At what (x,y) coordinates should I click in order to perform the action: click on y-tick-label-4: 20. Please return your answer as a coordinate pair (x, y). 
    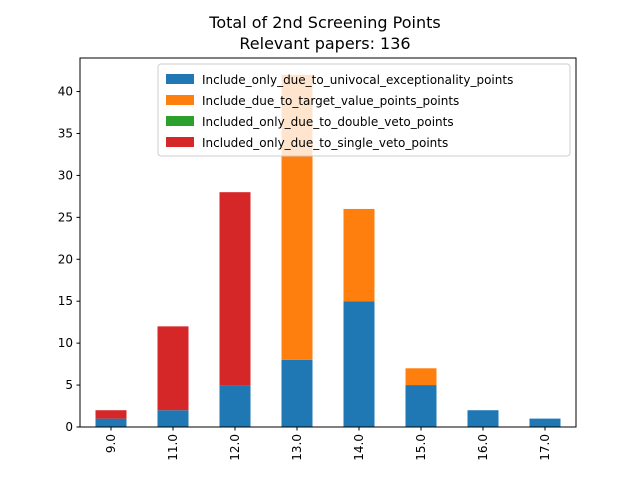
    Looking at the image, I should click on (65, 259).